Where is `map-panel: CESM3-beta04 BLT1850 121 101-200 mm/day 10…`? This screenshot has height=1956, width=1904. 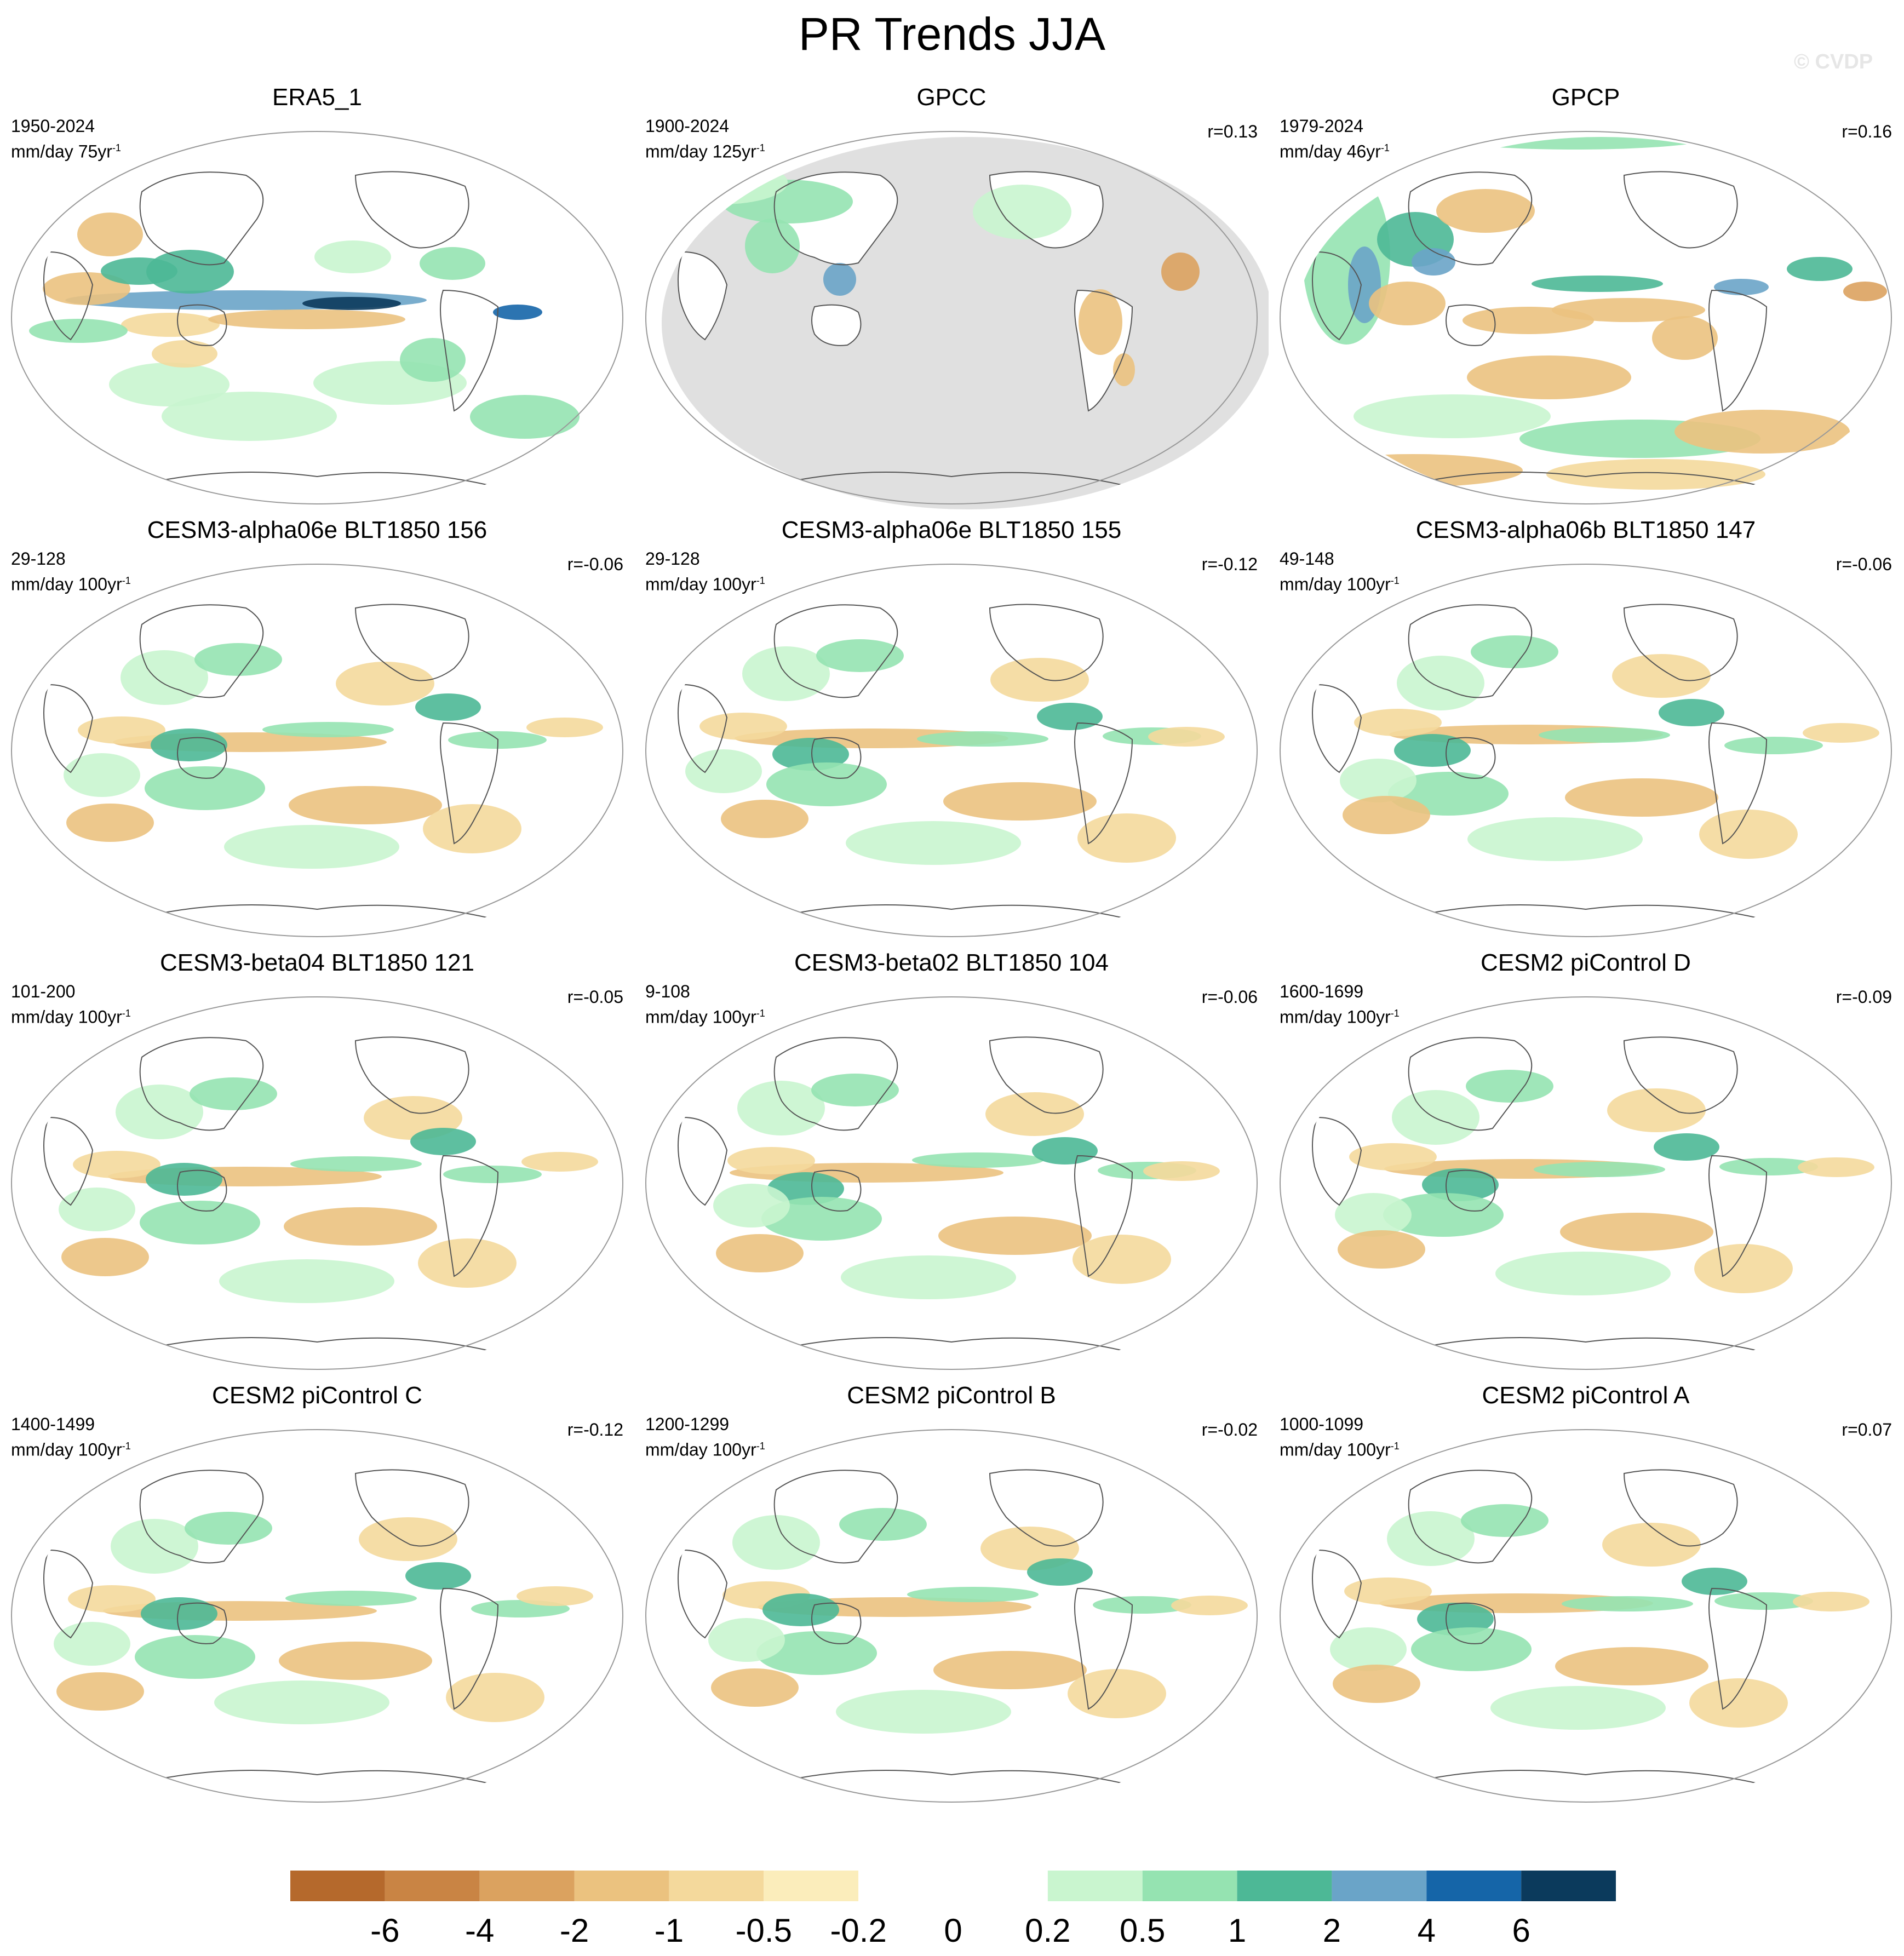 map-panel: CESM3-beta04 BLT1850 121 101-200 mm/day 10… is located at coordinates (317, 1164).